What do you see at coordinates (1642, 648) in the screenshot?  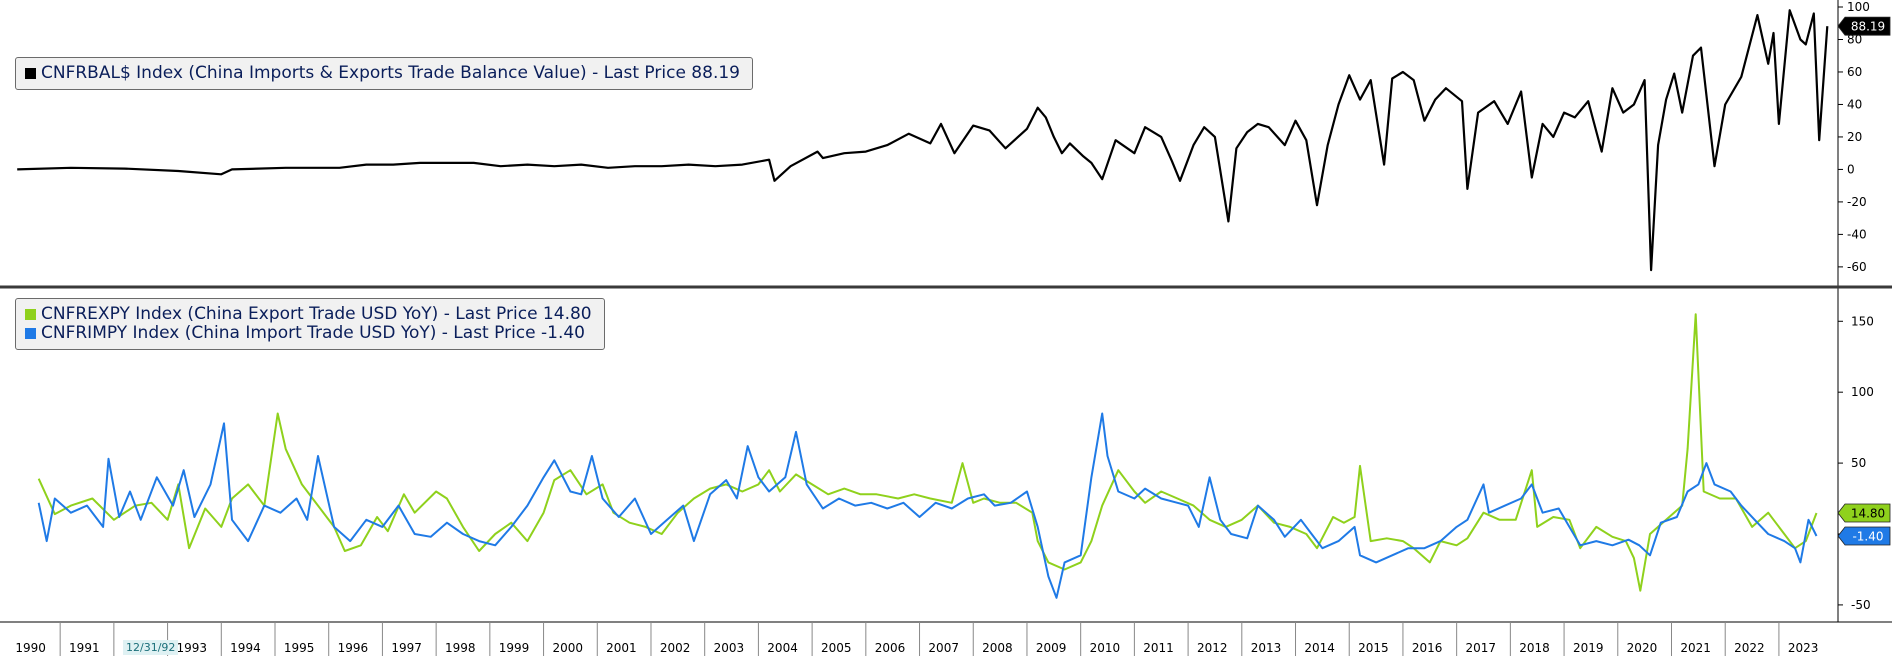 I see `x-tick-label: 2020` at bounding box center [1642, 648].